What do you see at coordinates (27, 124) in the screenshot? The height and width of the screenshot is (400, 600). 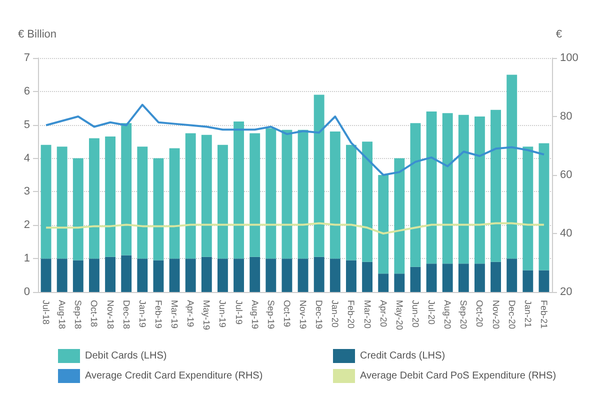 I see `y-tick-label: 5` at bounding box center [27, 124].